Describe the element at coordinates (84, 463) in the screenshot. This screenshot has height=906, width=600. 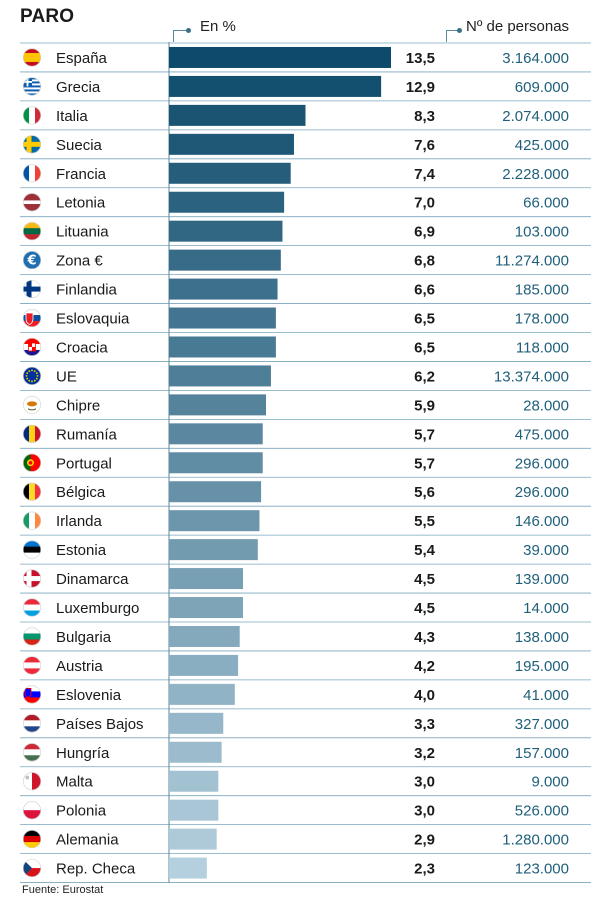
I see `country-label: Portugal` at that location.